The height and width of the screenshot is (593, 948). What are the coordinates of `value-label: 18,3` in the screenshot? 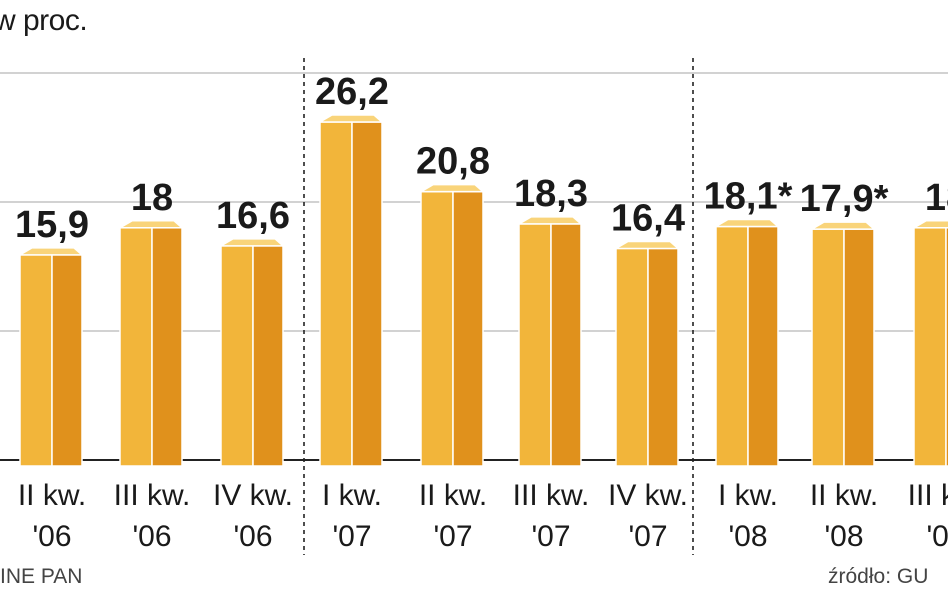 It's located at (551, 194).